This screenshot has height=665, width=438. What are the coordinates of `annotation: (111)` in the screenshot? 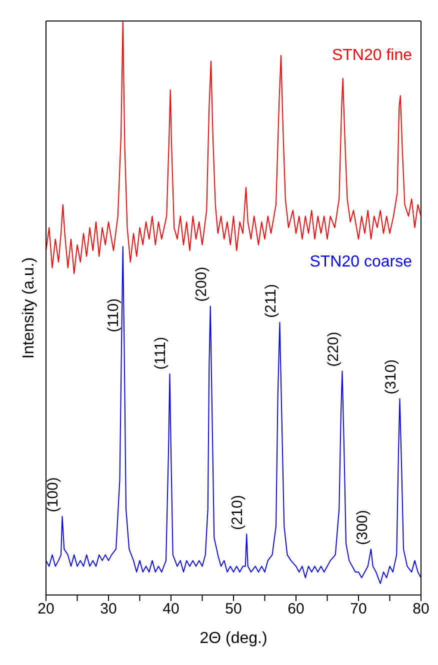 It's located at (161, 353).